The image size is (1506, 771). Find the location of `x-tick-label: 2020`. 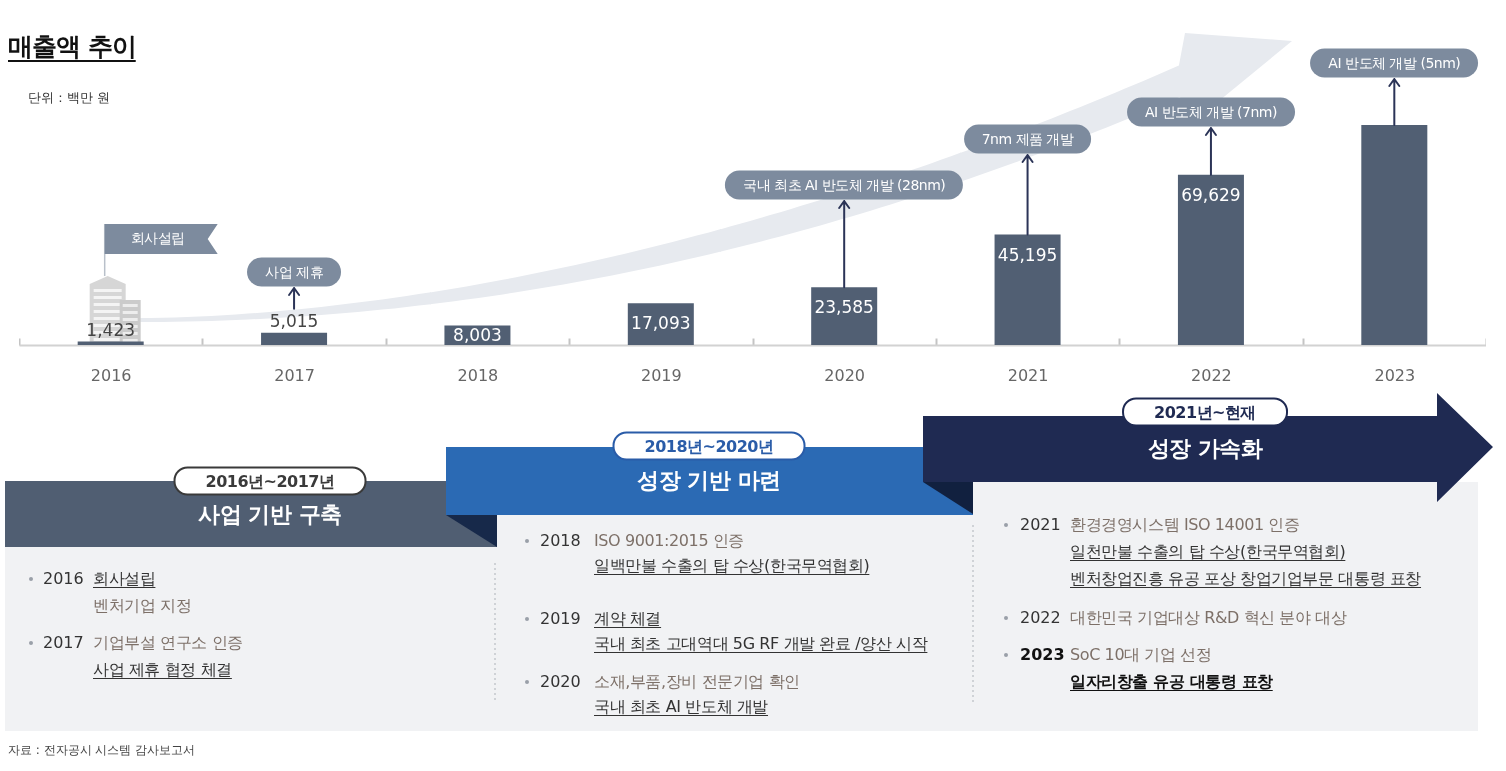

x-tick-label: 2020 is located at coordinates (845, 375).